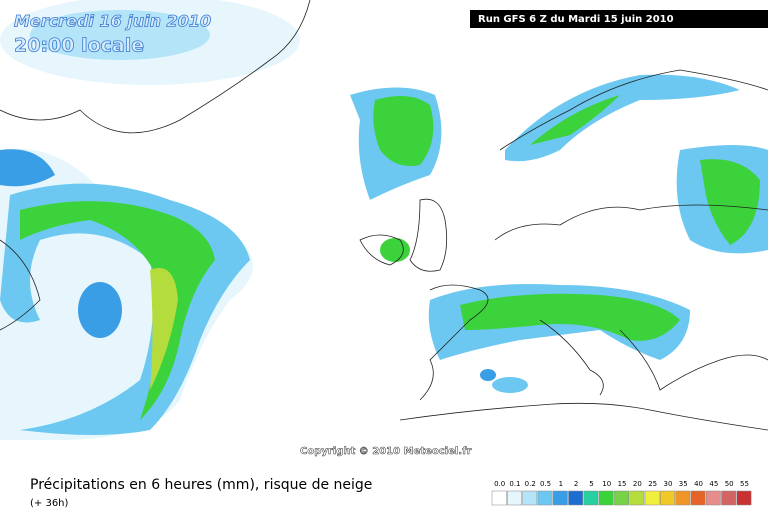 The height and width of the screenshot is (516, 768). What do you see at coordinates (606, 484) in the screenshot?
I see `legend-label: 10` at bounding box center [606, 484].